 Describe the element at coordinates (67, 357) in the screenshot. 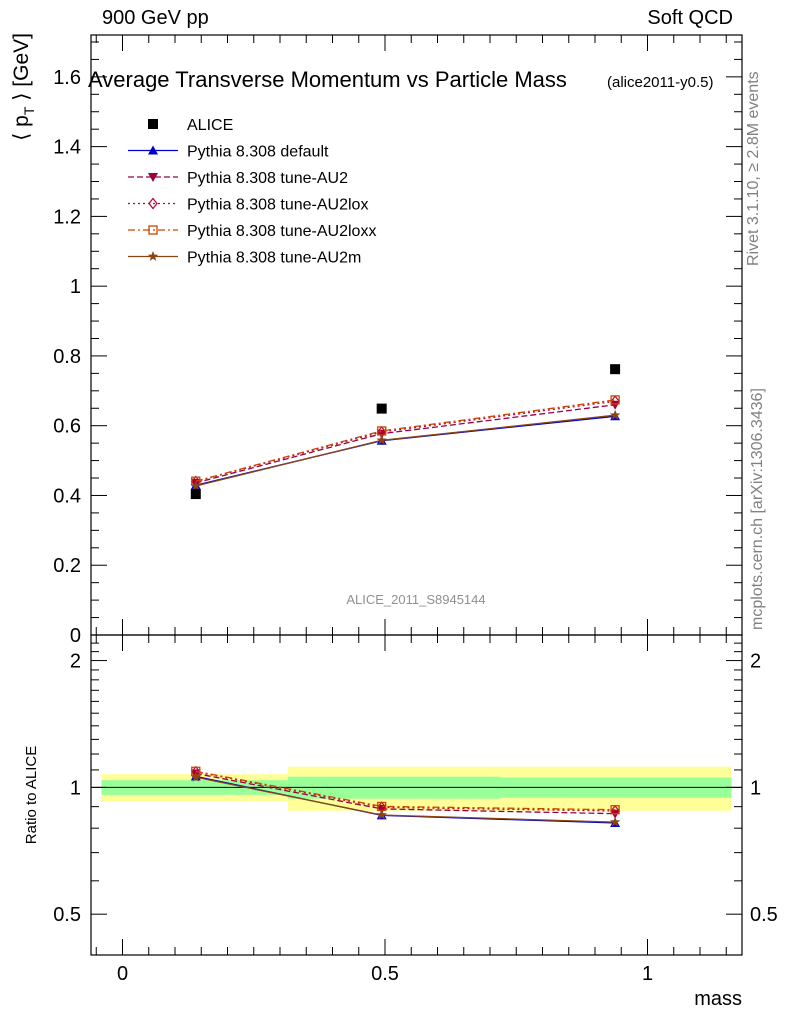

I see `main-y-tick-label: 0.8` at that location.